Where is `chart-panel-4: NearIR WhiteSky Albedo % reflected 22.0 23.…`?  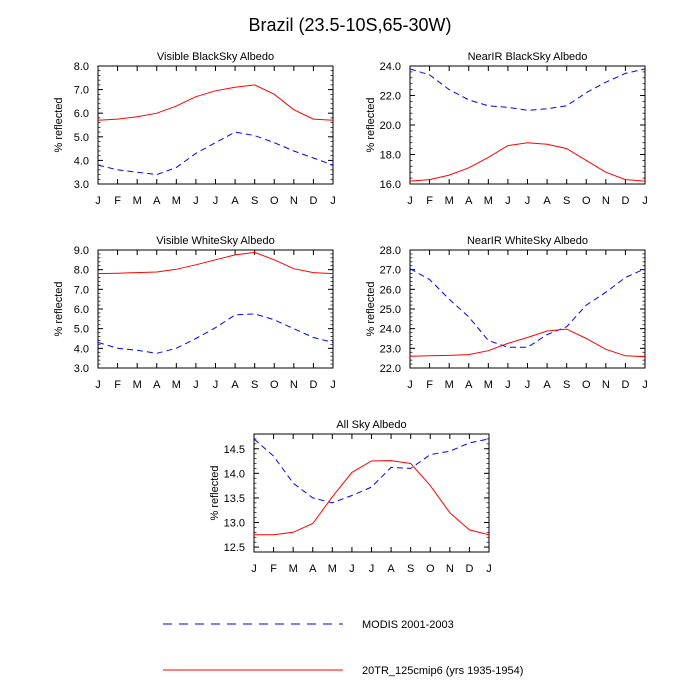 chart-panel-4: NearIR WhiteSky Albedo % reflected 22.0 23.… is located at coordinates (506, 313).